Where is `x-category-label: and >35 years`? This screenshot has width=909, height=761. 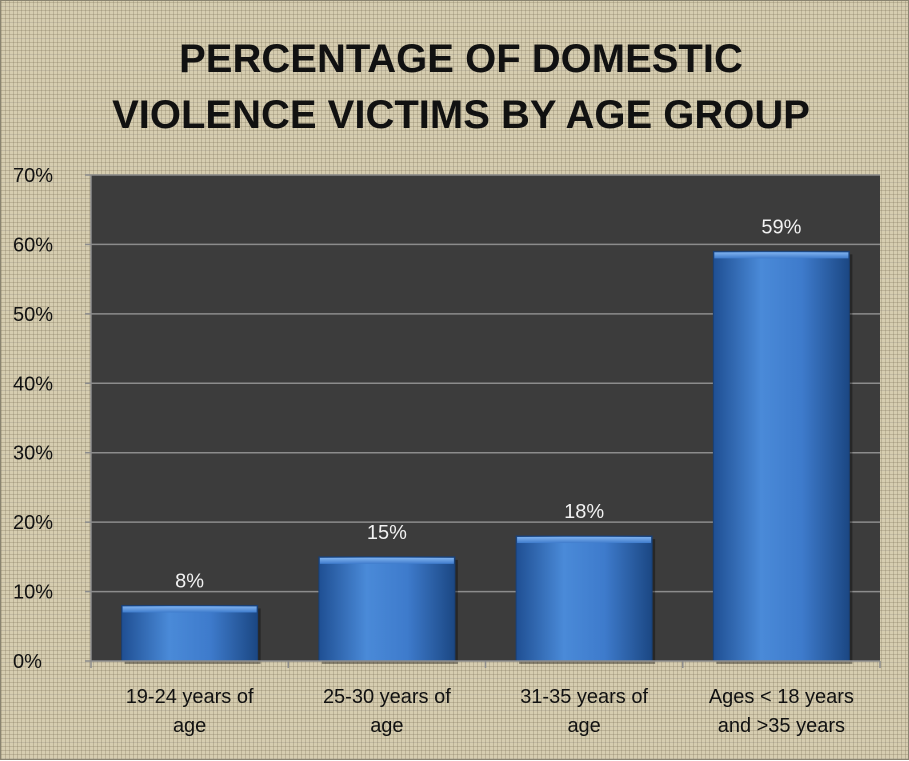 x-category-label: and >35 years is located at coordinates (781, 726).